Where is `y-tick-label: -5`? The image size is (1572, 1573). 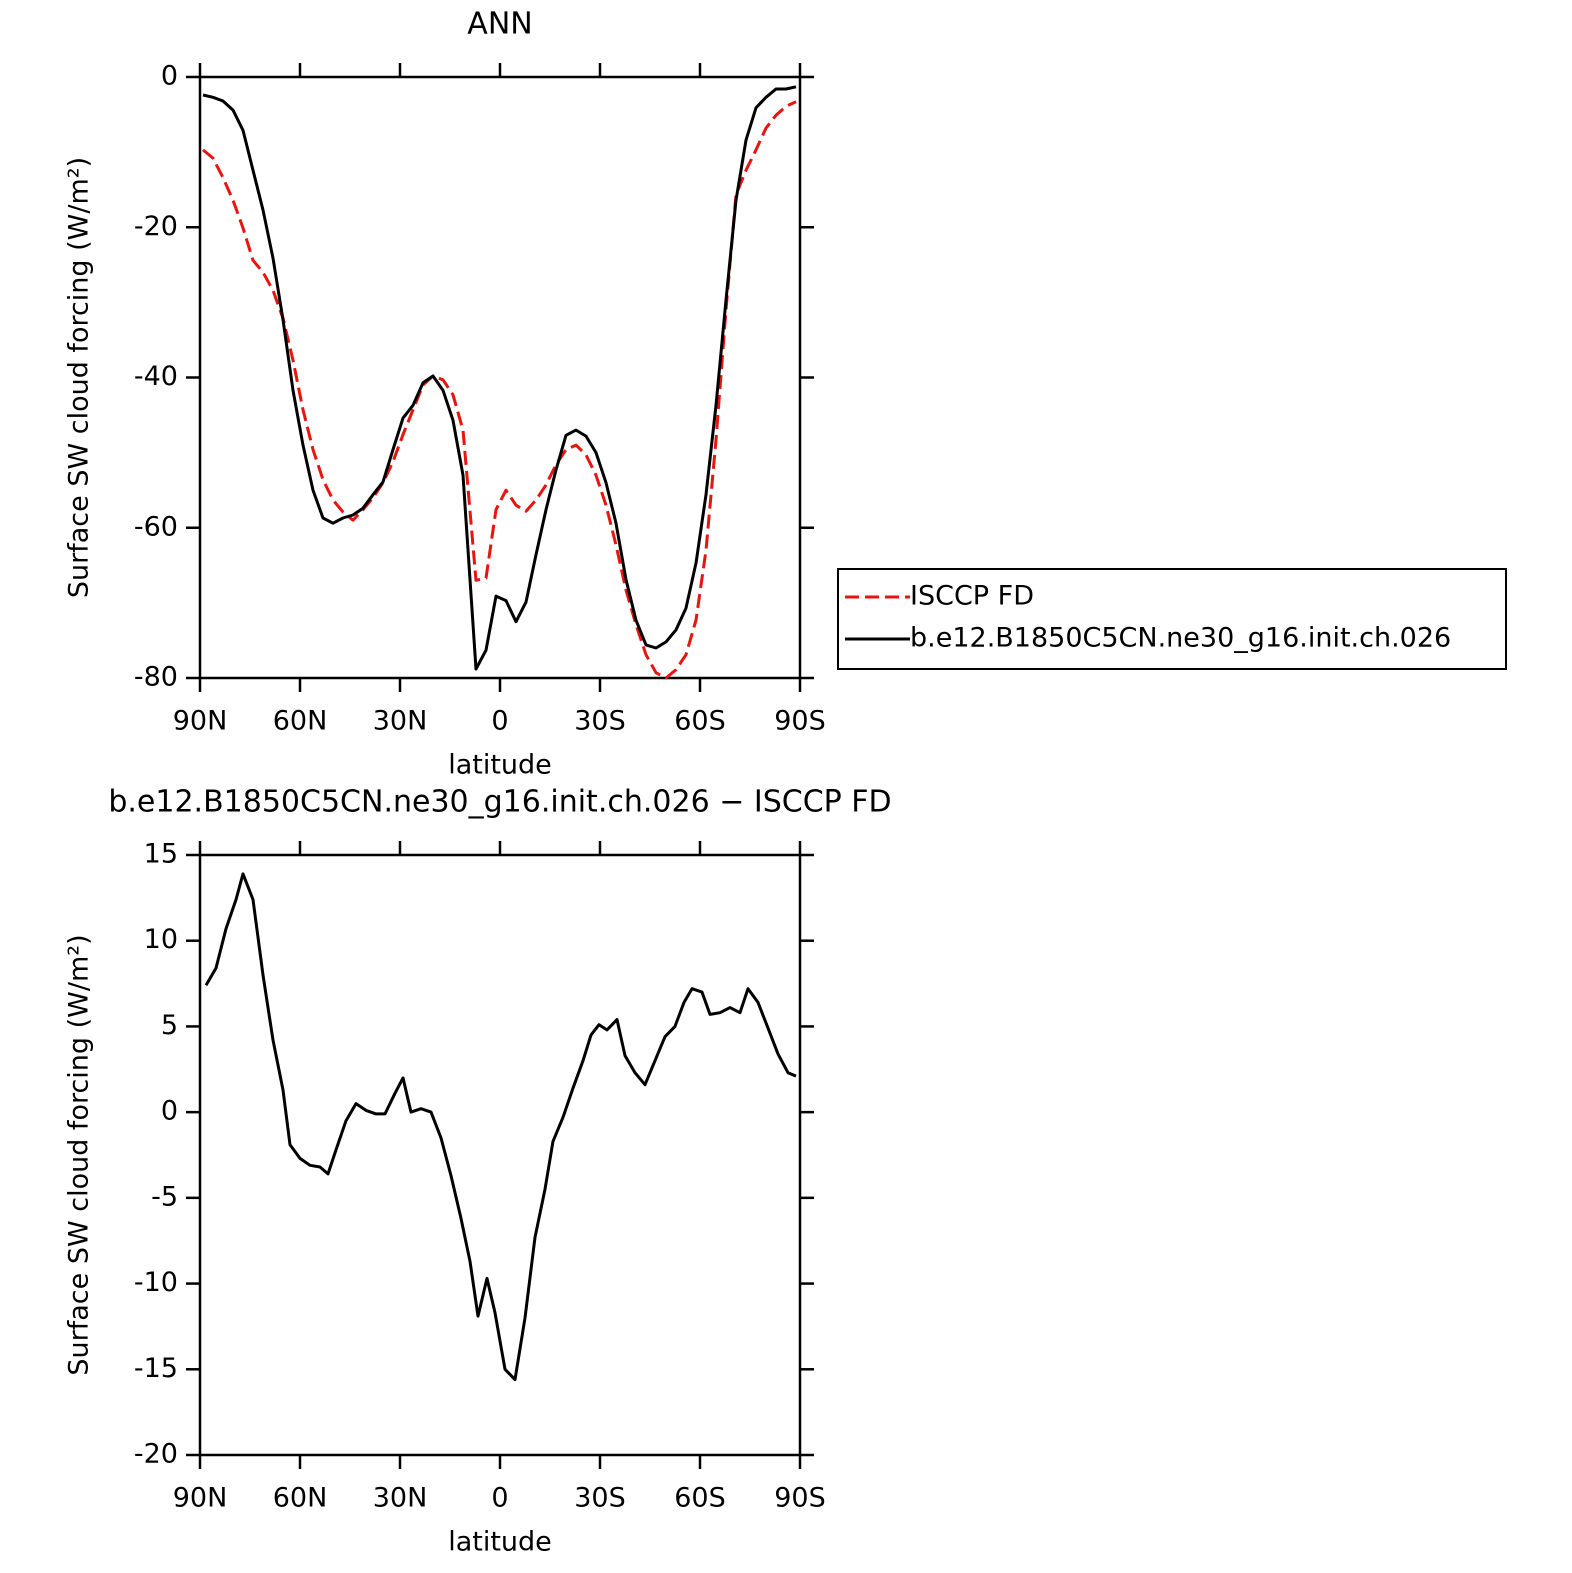 y-tick-label: -5 is located at coordinates (164, 1196).